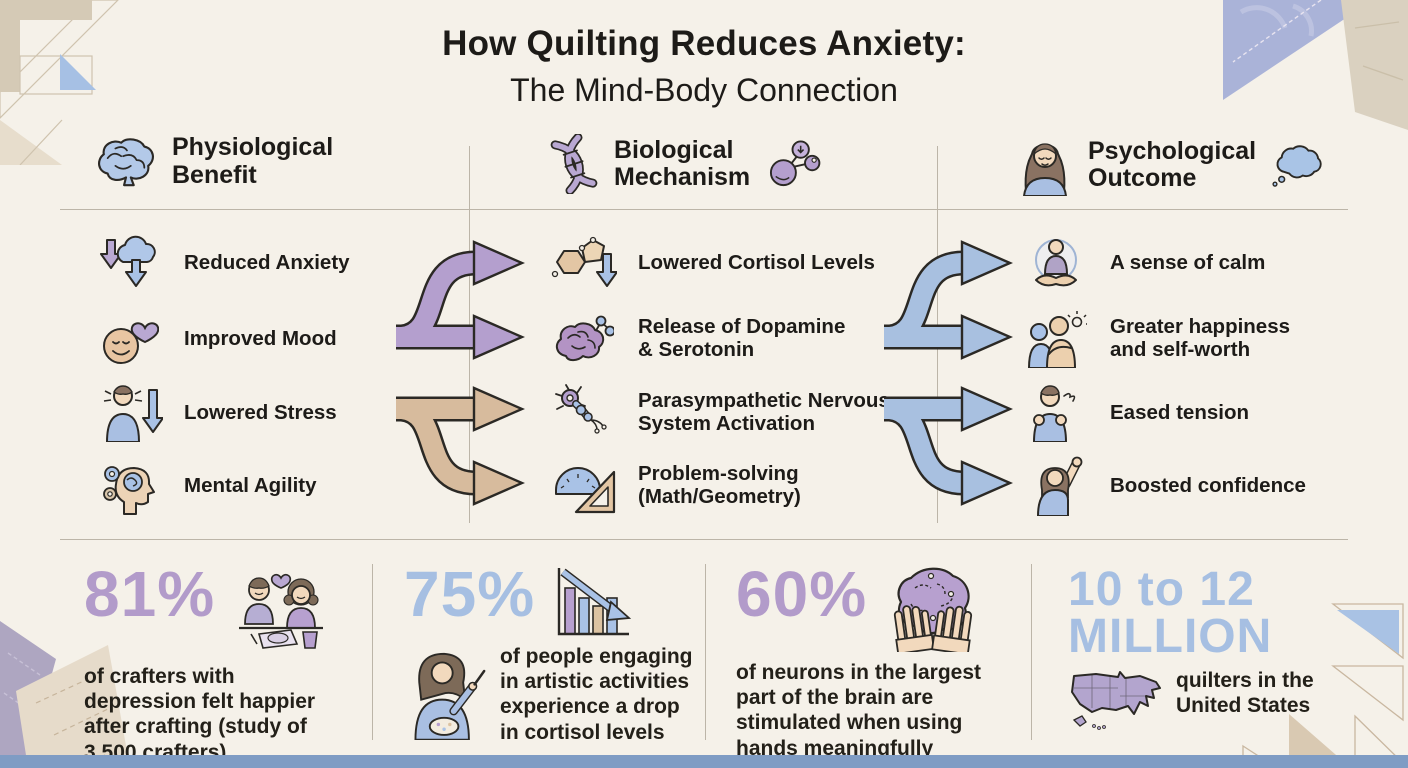  Describe the element at coordinates (592, 603) in the screenshot. I see `declining-chart-icon` at that location.